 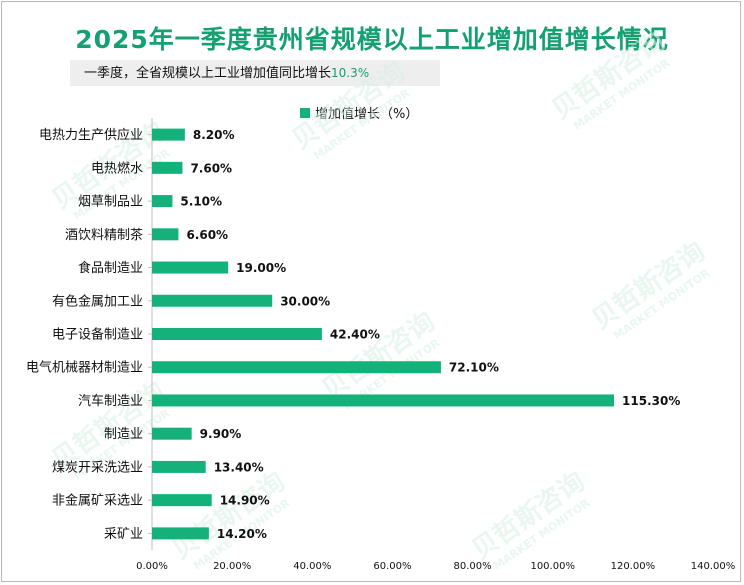 What do you see at coordinates (214, 135) in the screenshot?
I see `data-label: 8.20%` at bounding box center [214, 135].